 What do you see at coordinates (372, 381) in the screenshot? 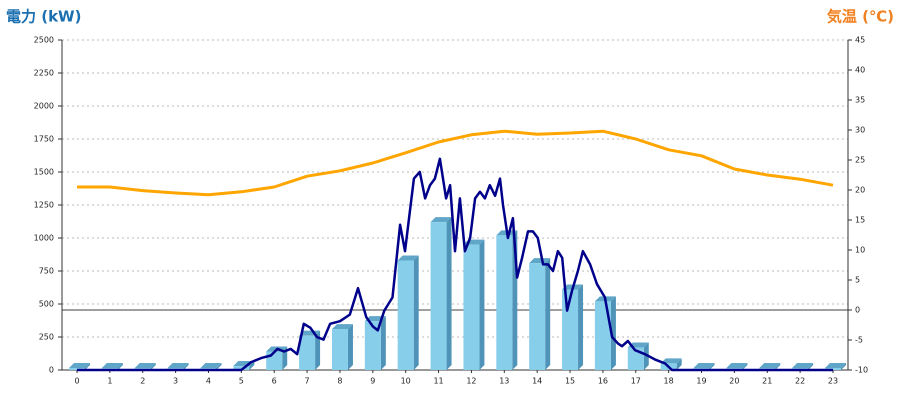
I see `x-tick-label: 9` at bounding box center [372, 381].